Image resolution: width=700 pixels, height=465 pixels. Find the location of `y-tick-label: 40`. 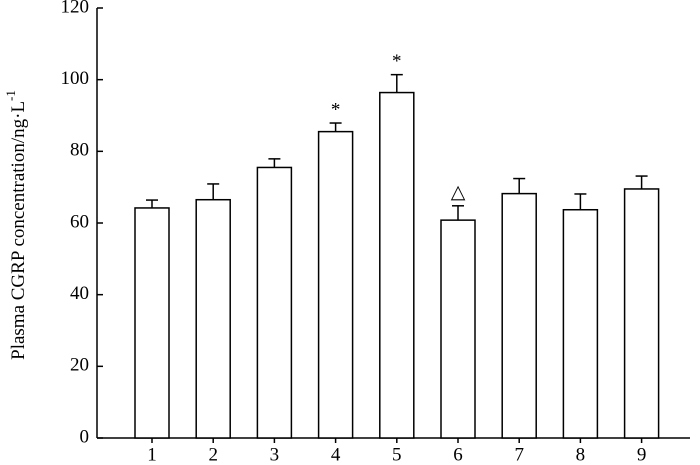

y-tick-label: 40 is located at coordinates (79, 293).